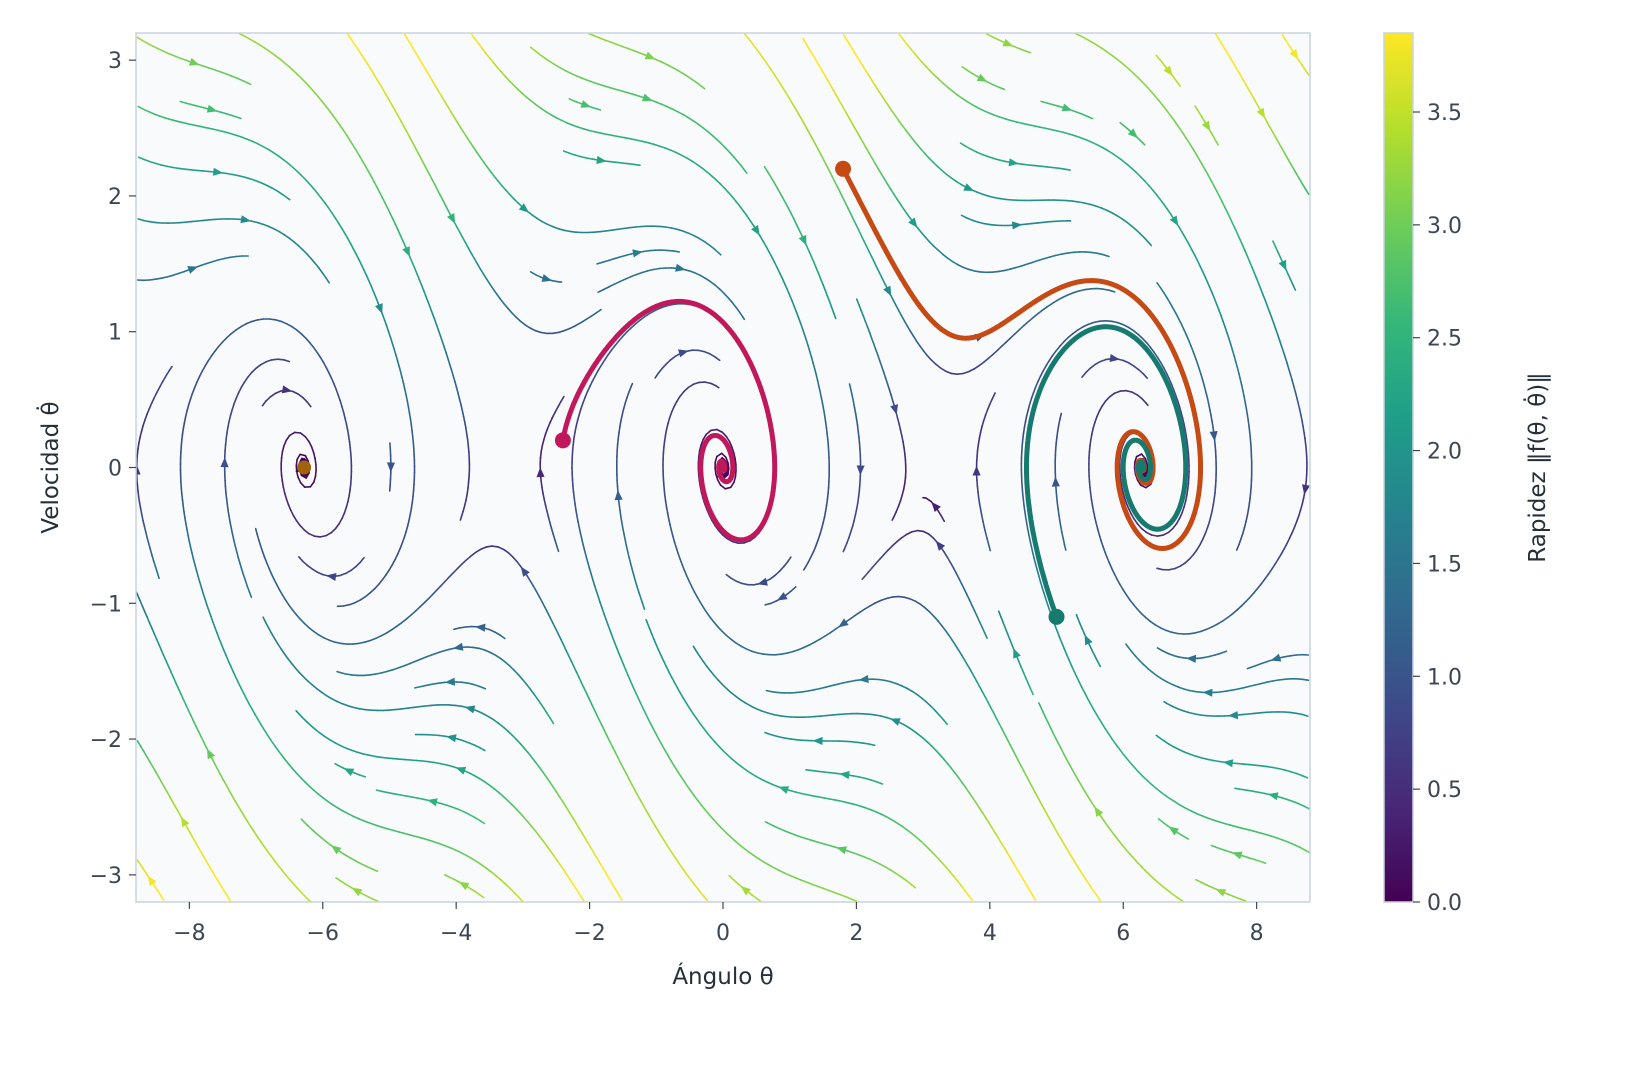  Describe the element at coordinates (1444, 226) in the screenshot. I see `colorbar-tick-label: 3.0` at that location.